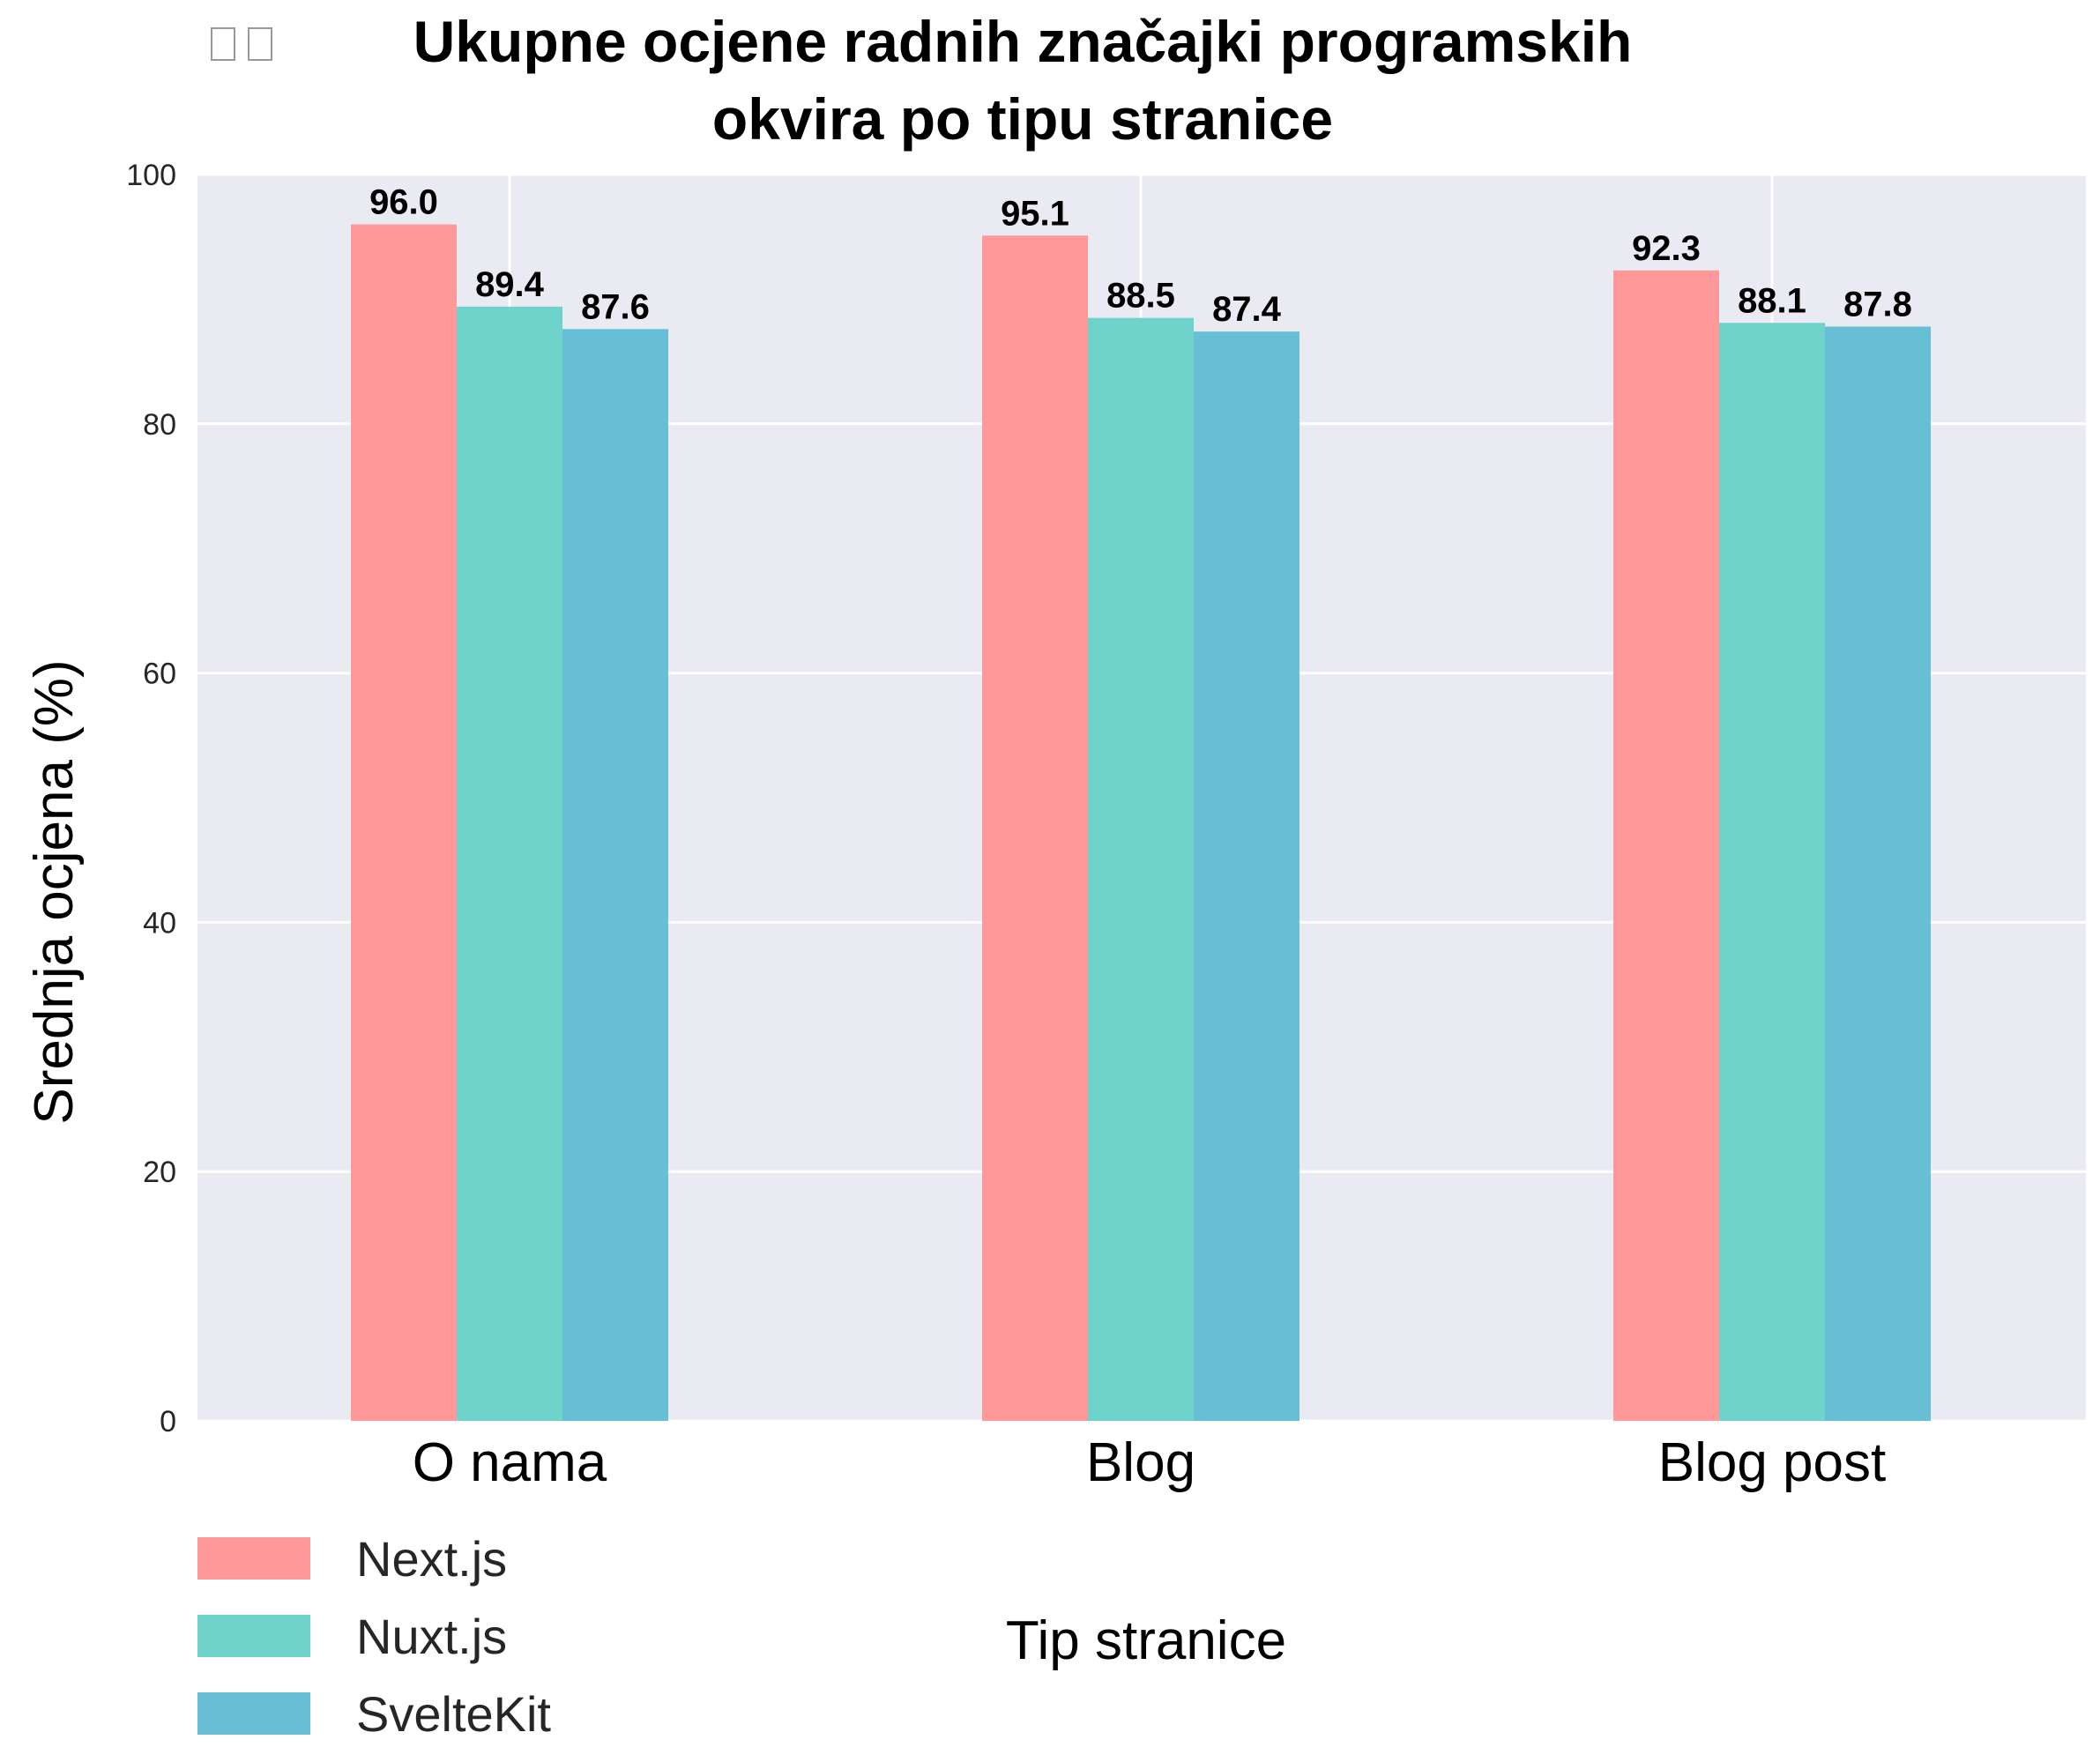 The image size is (2100, 1762). Describe the element at coordinates (1247, 309) in the screenshot. I see `data-label: 87.4` at that location.